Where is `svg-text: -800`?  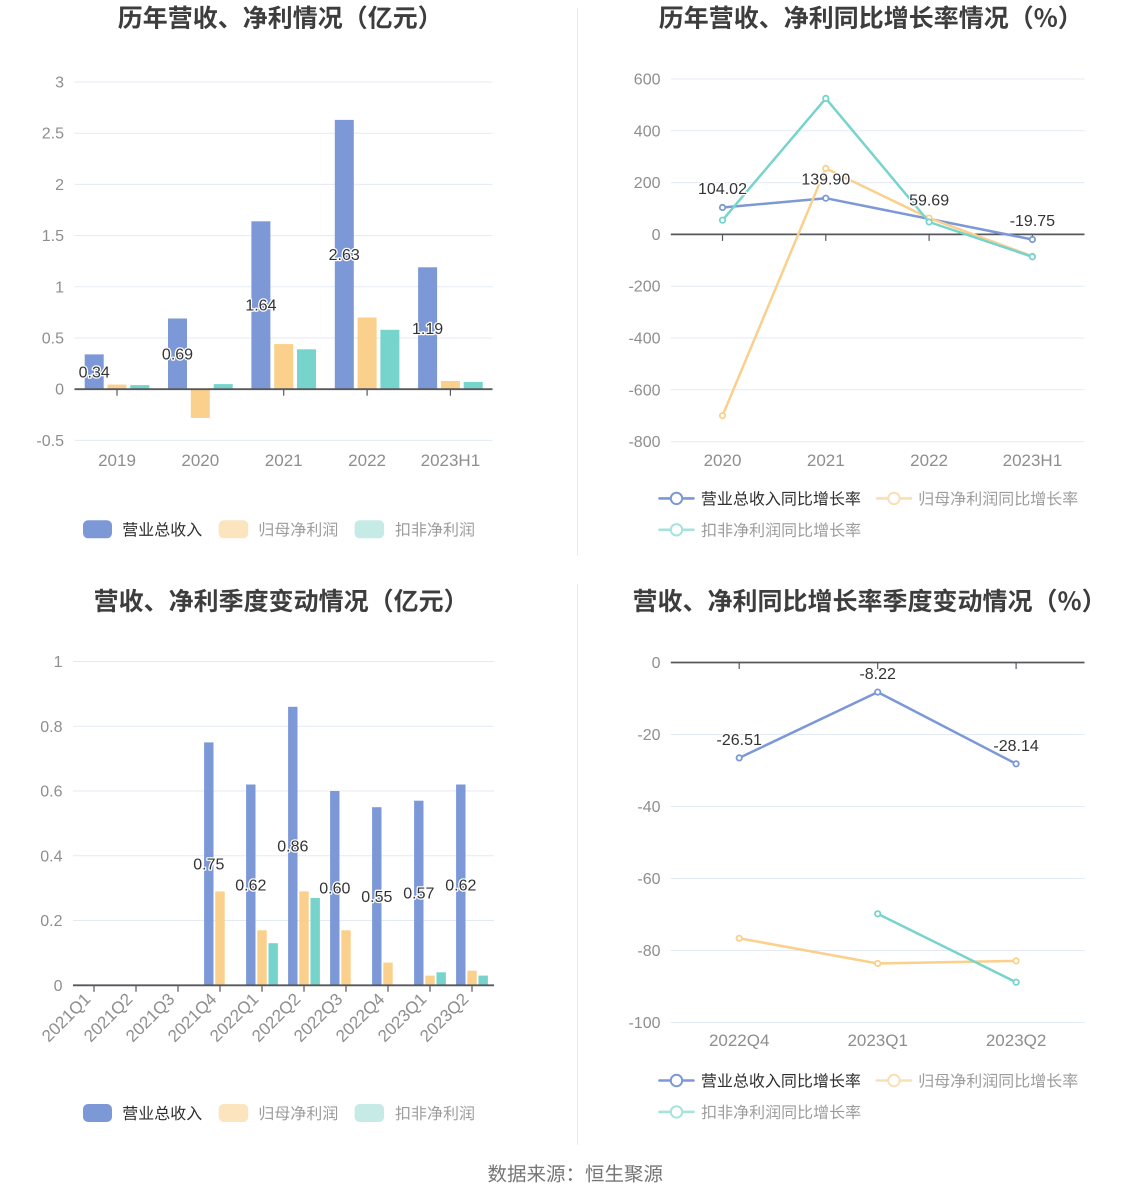
svg-text: -800 is located at coordinates (644, 442).